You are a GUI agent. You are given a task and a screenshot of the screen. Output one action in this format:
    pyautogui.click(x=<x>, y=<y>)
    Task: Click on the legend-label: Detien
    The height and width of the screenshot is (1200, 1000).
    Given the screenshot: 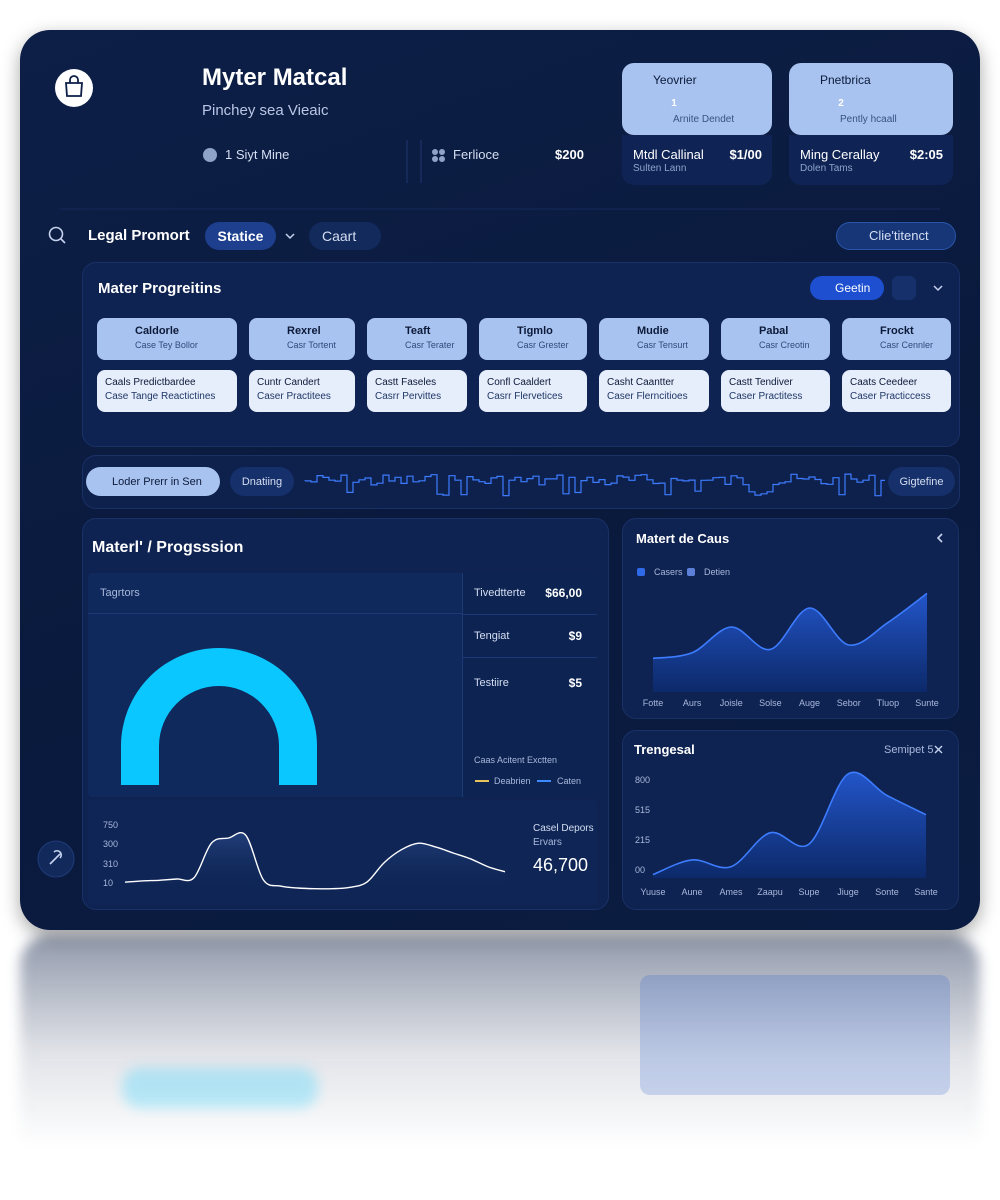 What is the action you would take?
    pyautogui.click(x=717, y=572)
    